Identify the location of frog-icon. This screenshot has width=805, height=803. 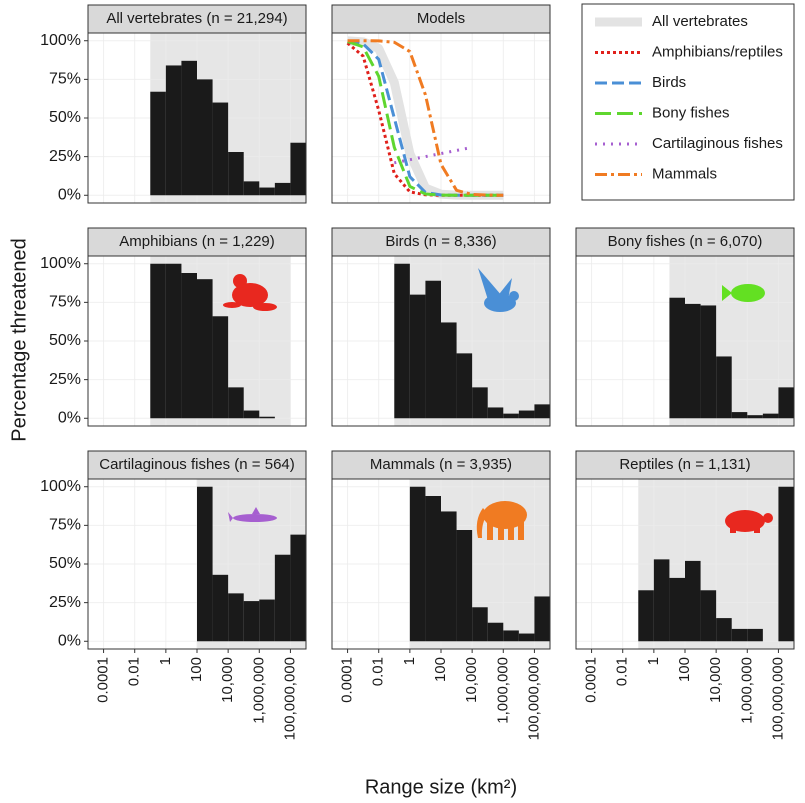
(250, 292).